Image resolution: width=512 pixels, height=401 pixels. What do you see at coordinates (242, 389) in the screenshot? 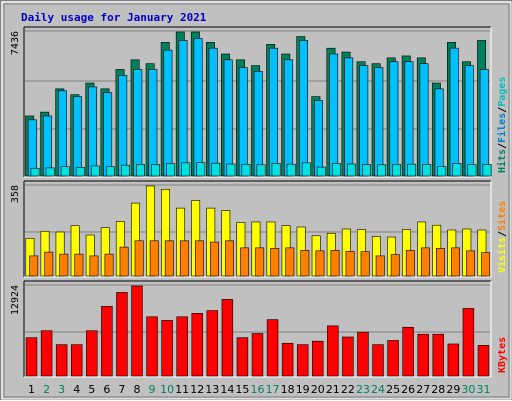
I see `x-tick-label-15: 15` at bounding box center [242, 389].